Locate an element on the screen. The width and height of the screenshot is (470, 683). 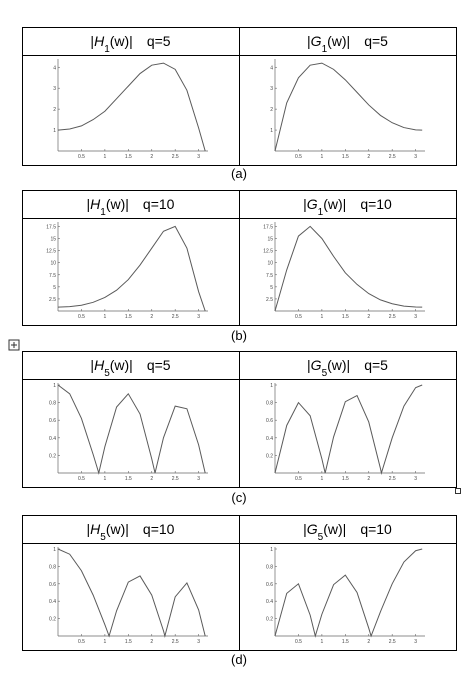
panel-title: |G5(w)| q=5 is located at coordinates (347, 368).